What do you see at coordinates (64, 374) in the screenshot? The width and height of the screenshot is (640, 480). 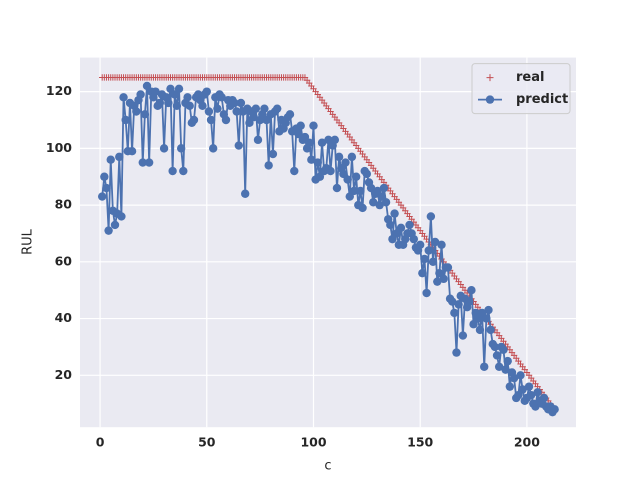 I see `y-tick-label: 20` at bounding box center [64, 374].